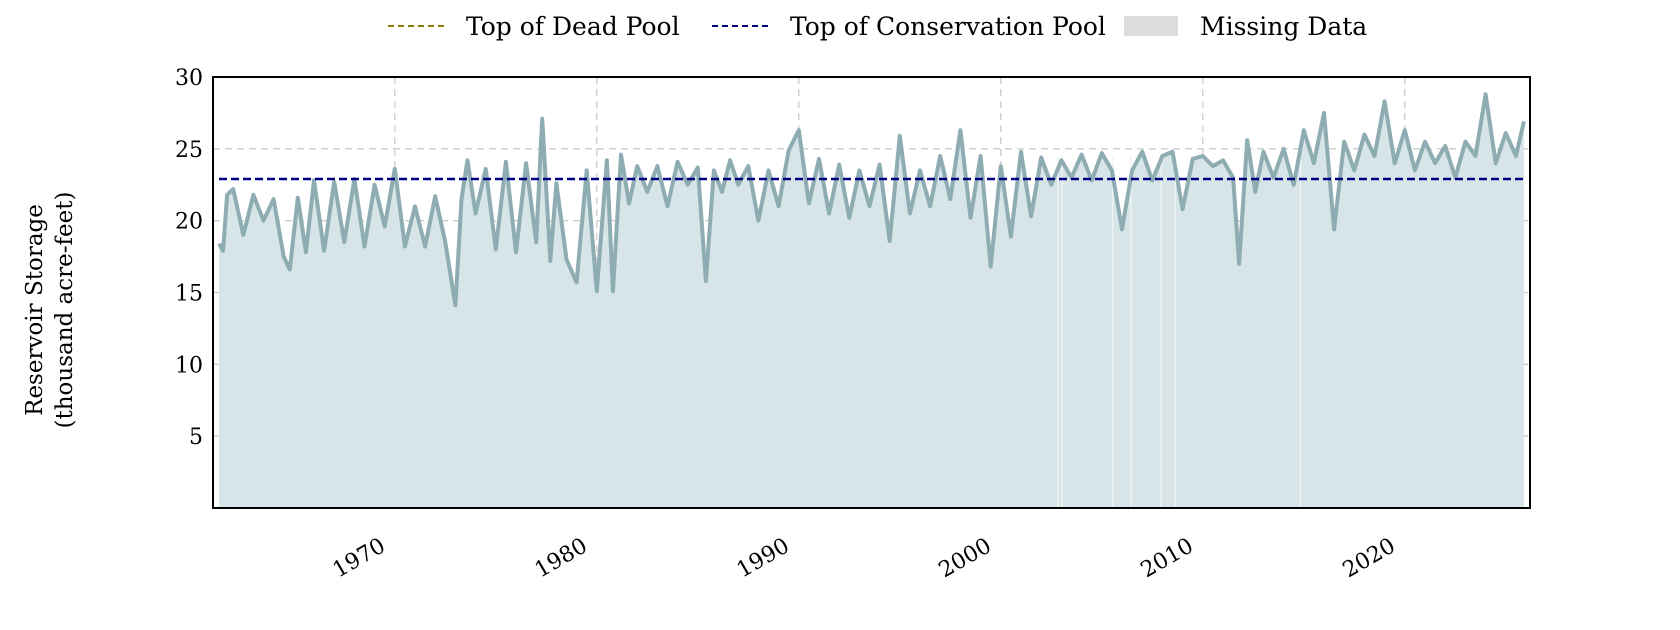  What do you see at coordinates (740, 26) in the screenshot?
I see `conservation-pool-swatch` at bounding box center [740, 26].